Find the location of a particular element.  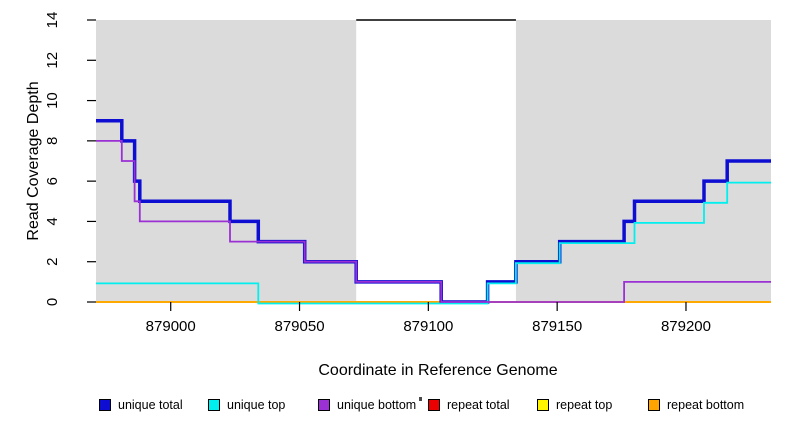

legend-item-repeat-bottom: repeat bottom is located at coordinates (696, 405).